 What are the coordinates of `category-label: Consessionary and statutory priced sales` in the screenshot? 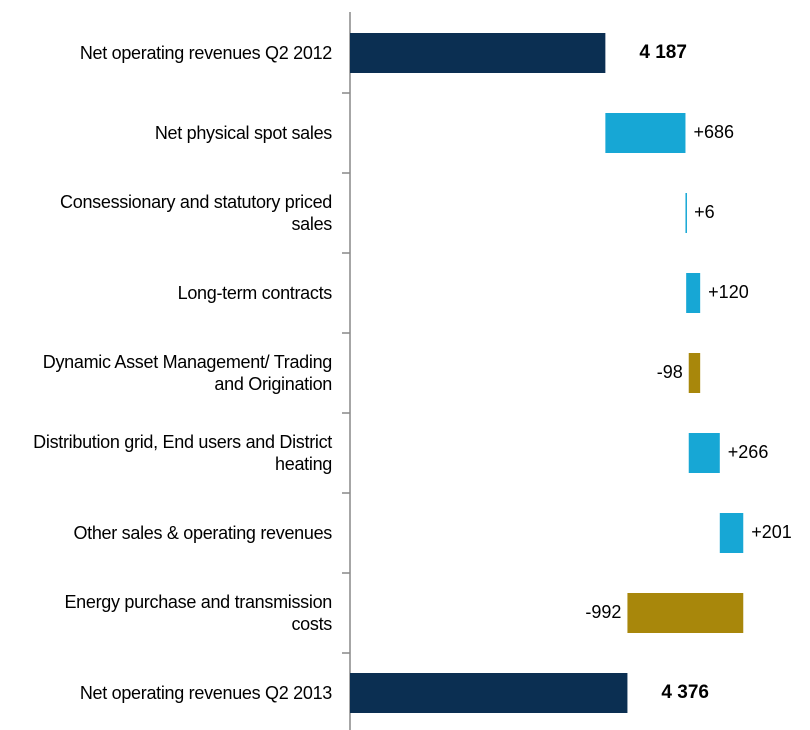 It's located at (196, 213).